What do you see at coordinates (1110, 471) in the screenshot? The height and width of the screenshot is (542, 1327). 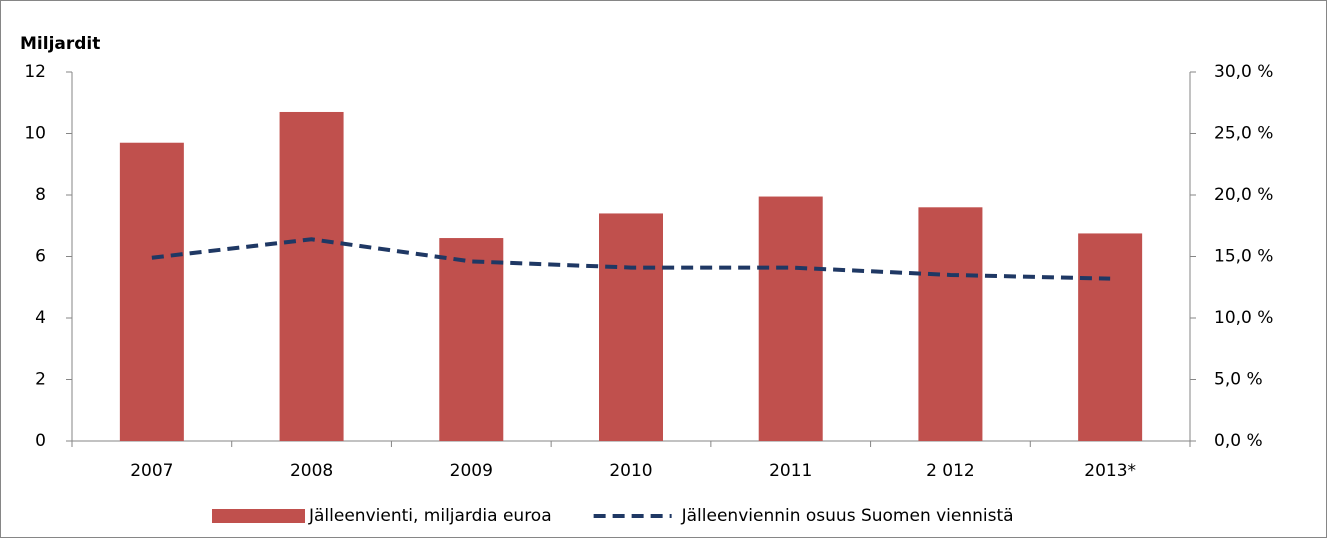 I see `x-tick-label: 2013*` at bounding box center [1110, 471].